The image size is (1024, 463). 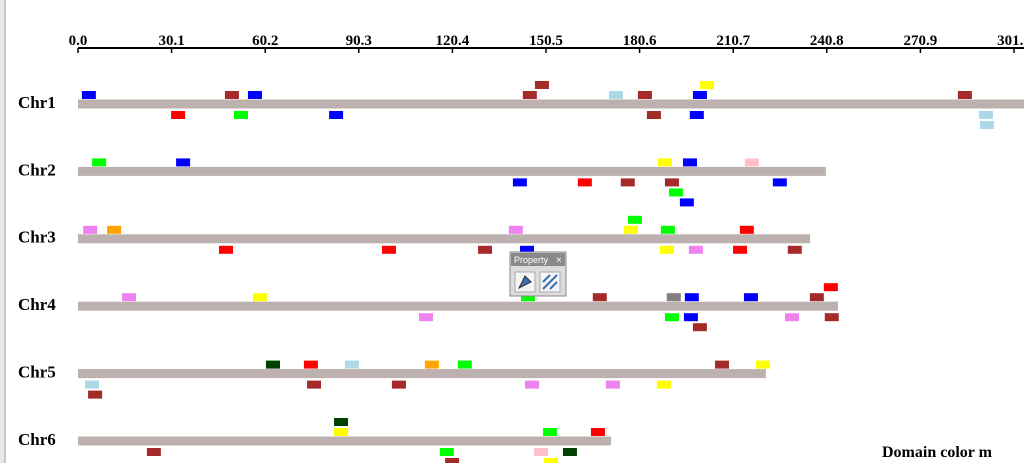 What do you see at coordinates (733, 41) in the screenshot?
I see `x-tick-label: 210.7` at bounding box center [733, 41].